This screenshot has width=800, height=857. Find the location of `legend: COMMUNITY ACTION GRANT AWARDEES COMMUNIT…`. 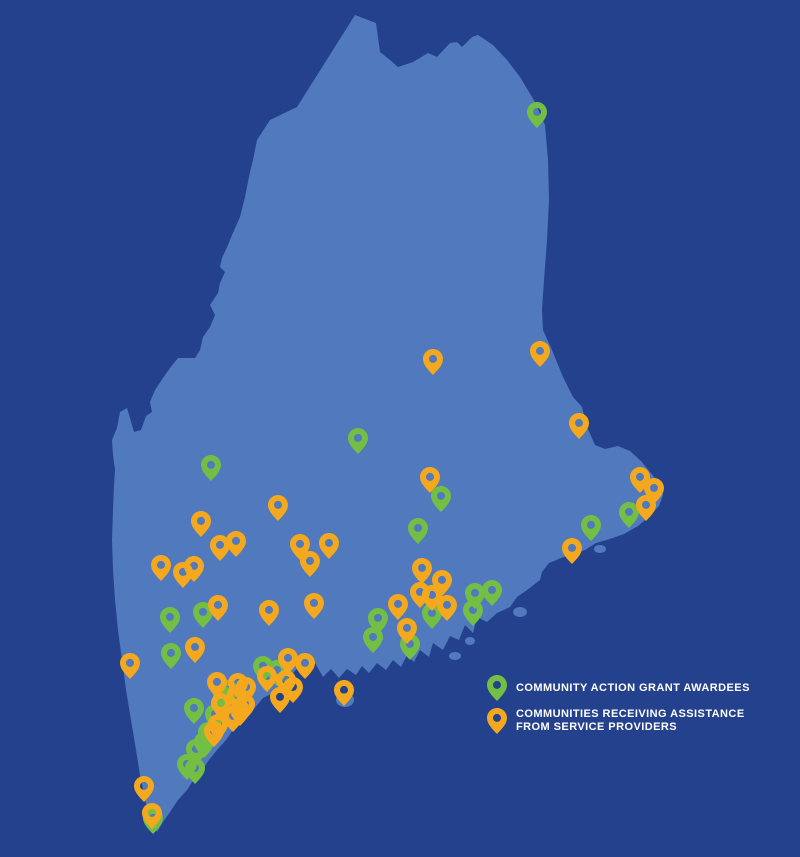

legend: COMMUNITY ACTION GRANT AWARDEES COMMUNIT… is located at coordinates (618, 704).